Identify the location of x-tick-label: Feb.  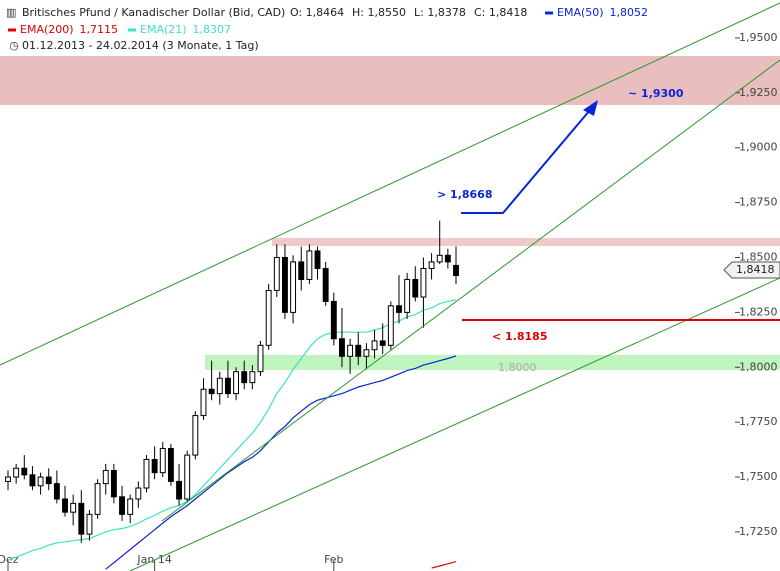
(333, 559).